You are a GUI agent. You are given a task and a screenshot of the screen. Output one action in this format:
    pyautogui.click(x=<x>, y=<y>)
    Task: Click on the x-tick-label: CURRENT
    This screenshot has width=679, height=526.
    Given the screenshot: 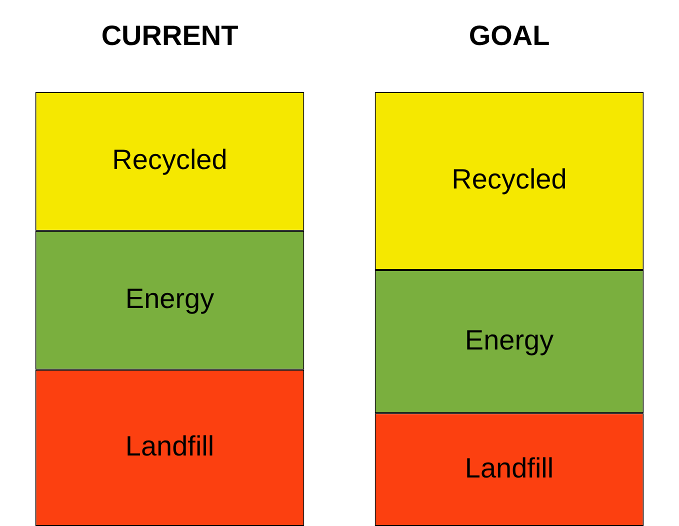 What is the action you would take?
    pyautogui.click(x=169, y=35)
    